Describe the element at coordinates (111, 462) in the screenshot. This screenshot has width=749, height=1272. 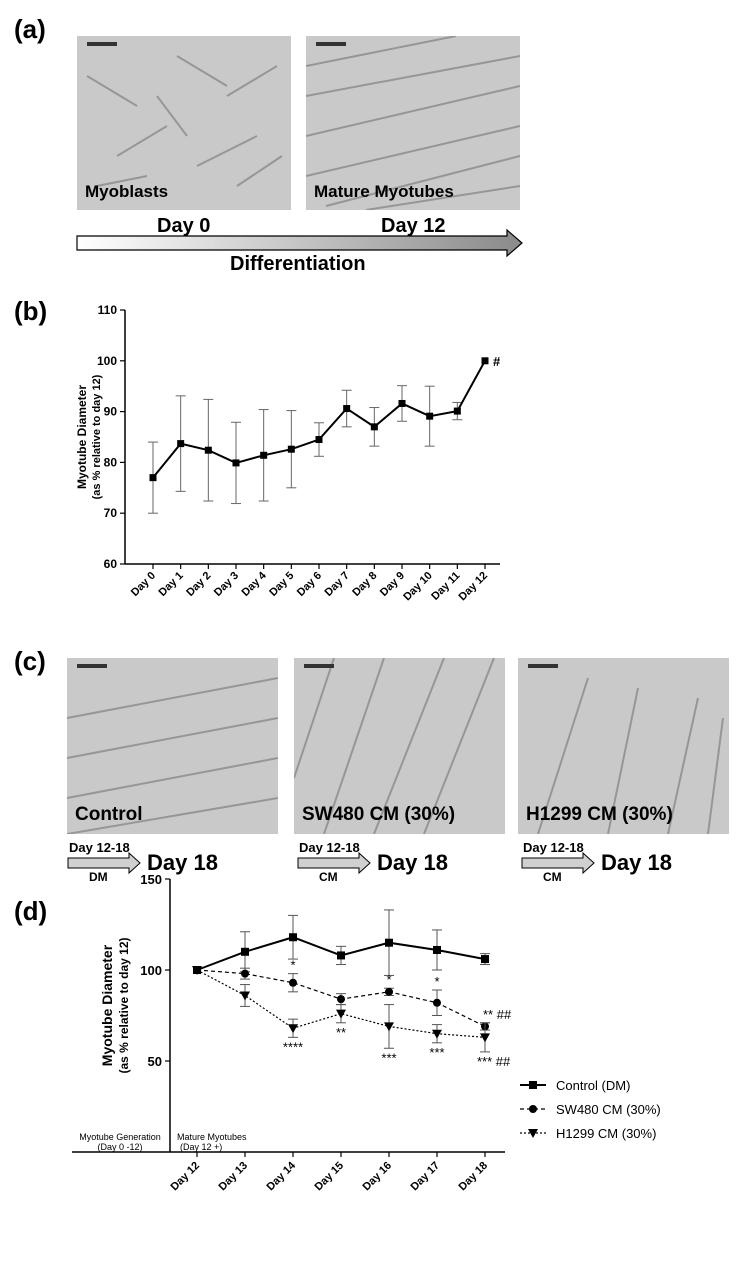
I see `y-tick-label: 80` at that location.